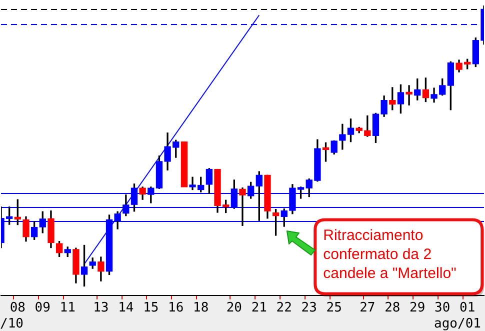  Describe the element at coordinates (457, 323) in the screenshot. I see `text: ago/01` at that location.